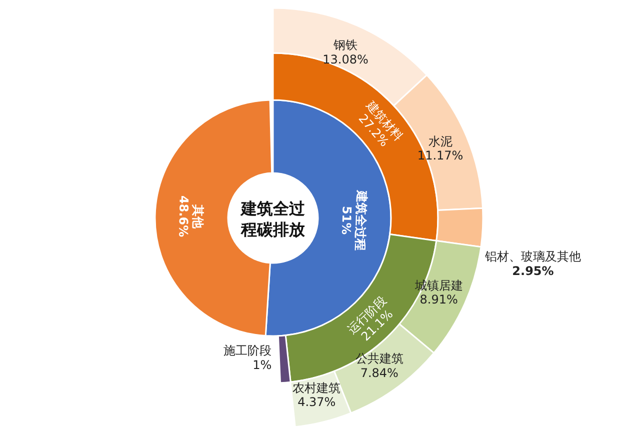 This screenshot has width=630, height=438. I want to click on category-label: 施工阶段, so click(248, 351).